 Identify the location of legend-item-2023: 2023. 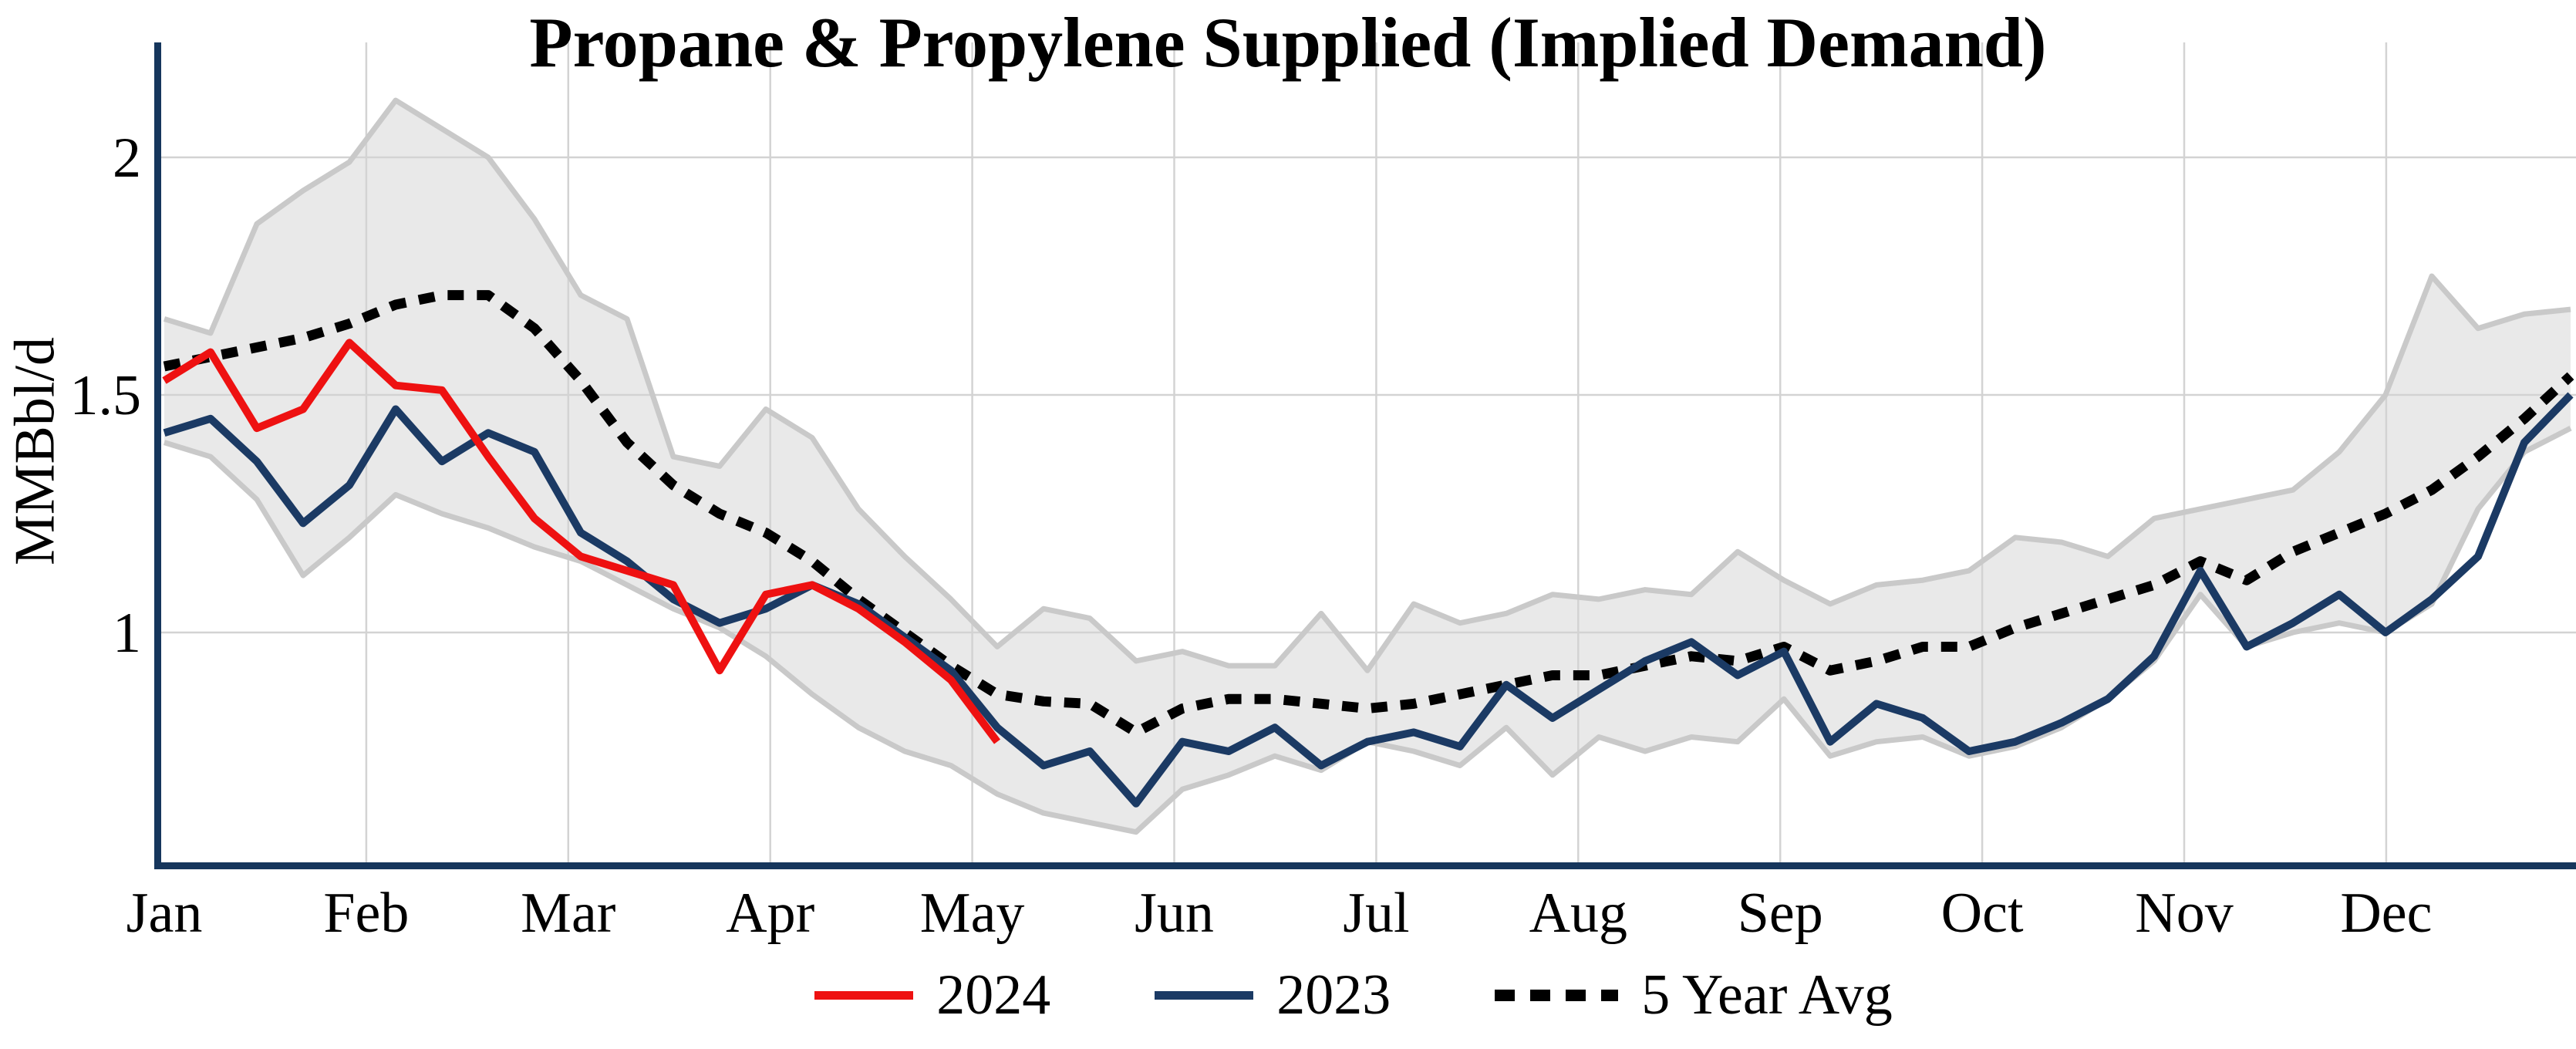
(1273, 995).